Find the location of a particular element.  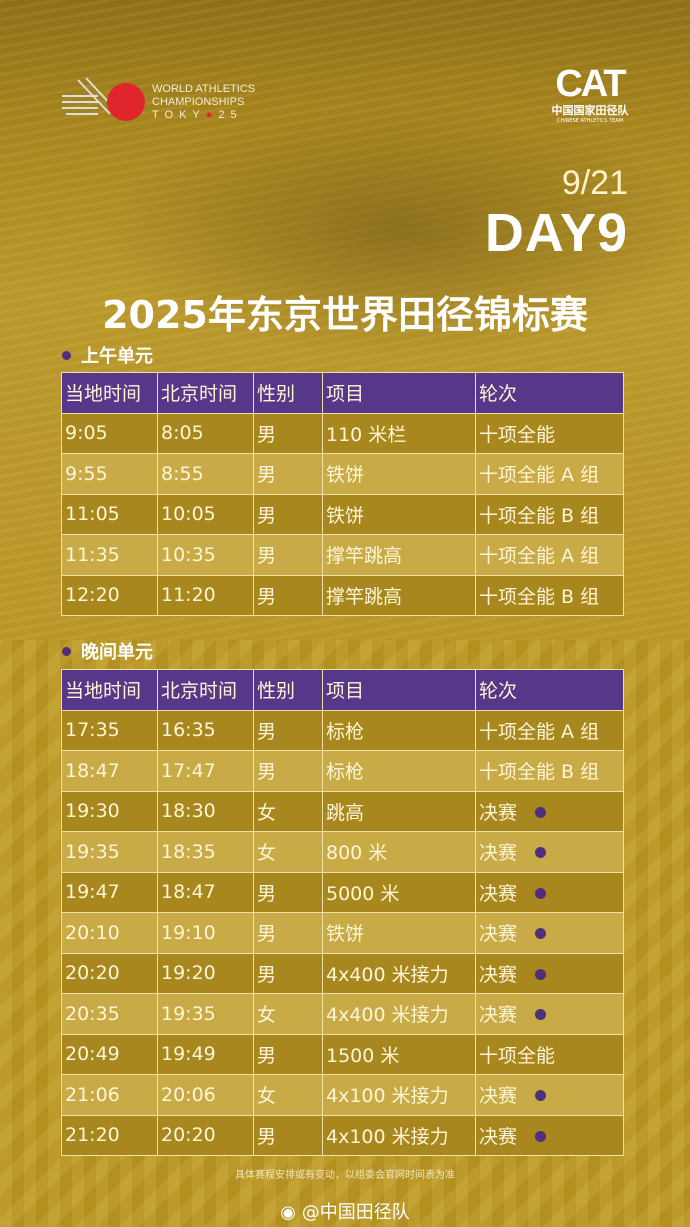

cell-beijing-time: 11:20 is located at coordinates (205, 595).